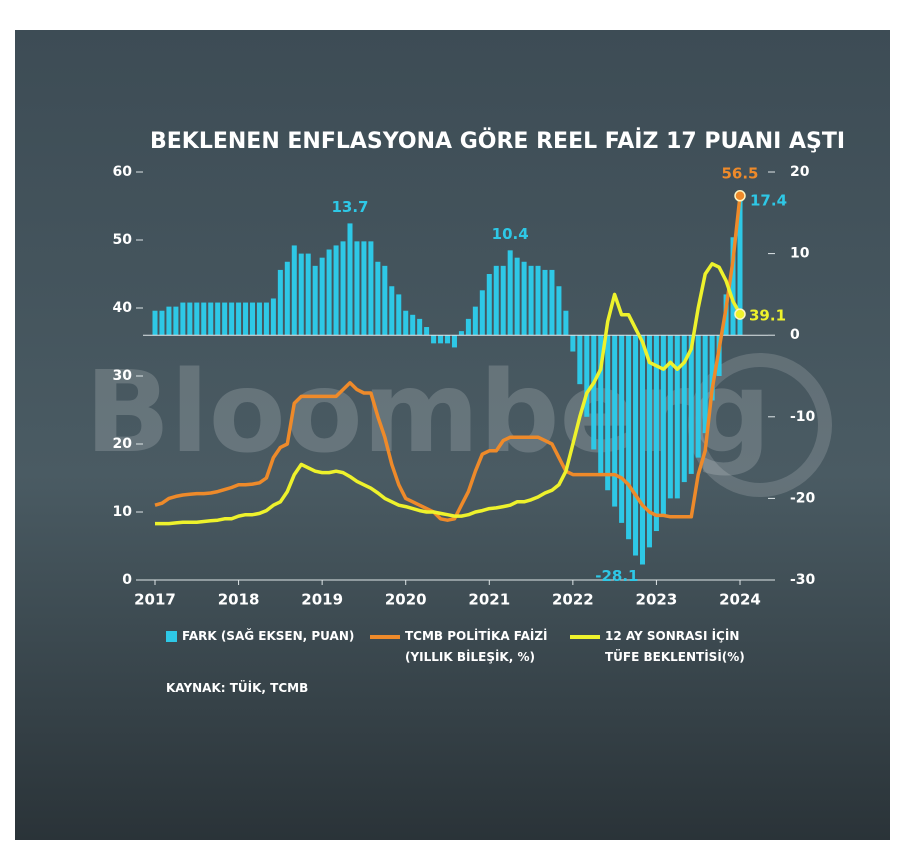 This screenshot has height=849, width=903. I want to click on x-tick-label: 2018, so click(239, 600).